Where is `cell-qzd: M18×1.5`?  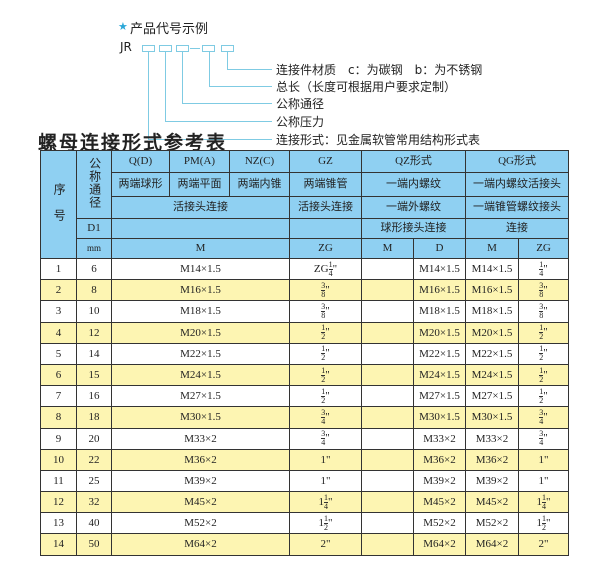
cell-qzd: M18×1.5 is located at coordinates (439, 311).